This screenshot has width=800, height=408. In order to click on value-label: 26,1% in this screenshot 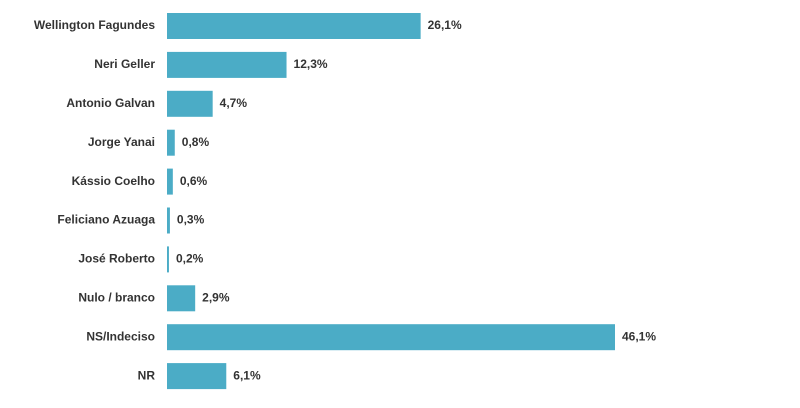, I will do `click(445, 25)`.